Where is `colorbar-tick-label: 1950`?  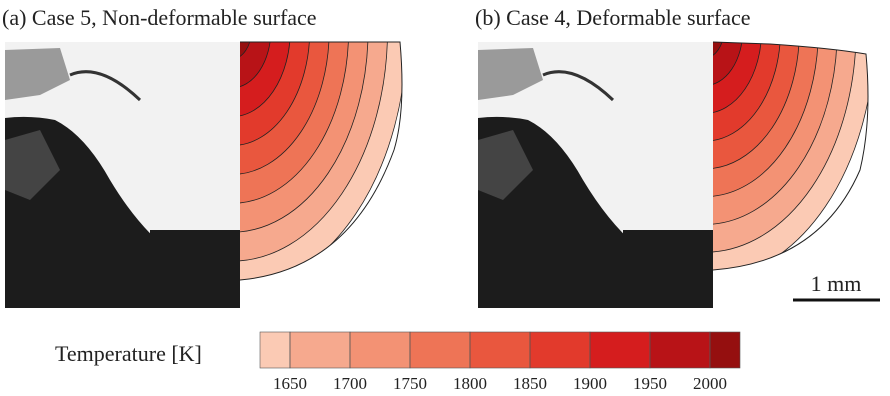 colorbar-tick-label: 1950 is located at coordinates (650, 383).